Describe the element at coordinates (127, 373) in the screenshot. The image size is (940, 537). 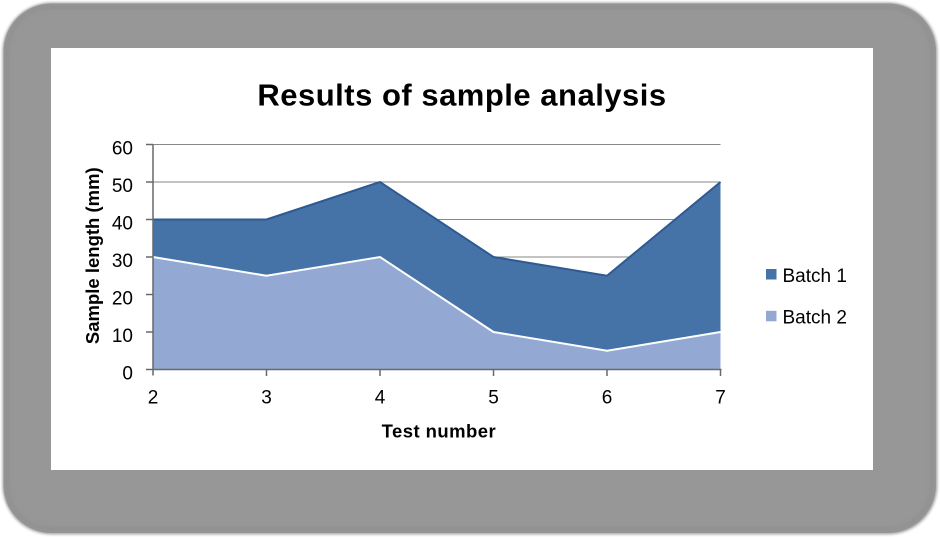
I see `svg-text: 0` at that location.